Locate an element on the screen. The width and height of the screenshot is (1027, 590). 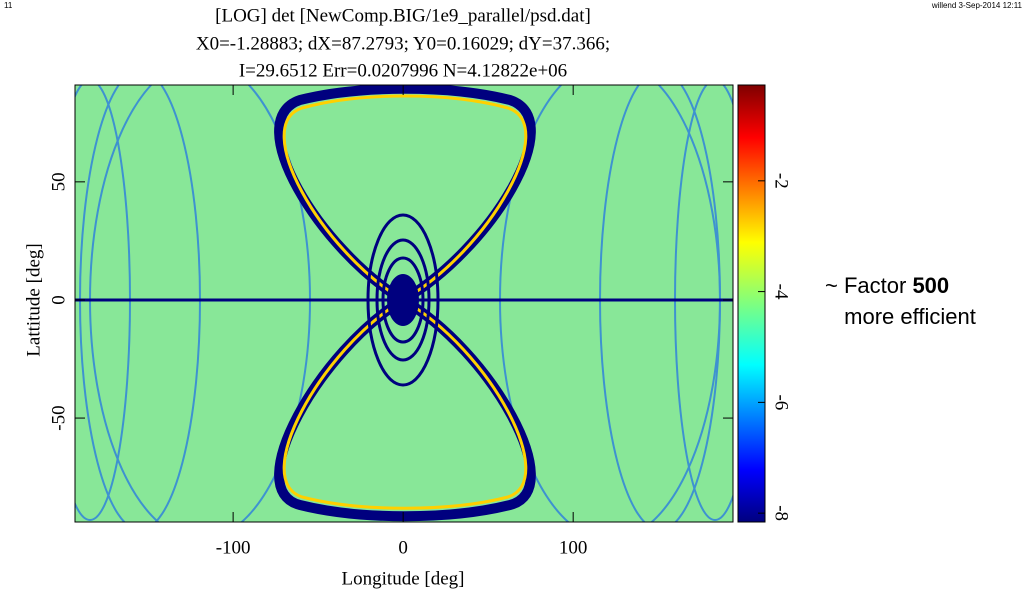
x-tick-label: 100 is located at coordinates (573, 547).